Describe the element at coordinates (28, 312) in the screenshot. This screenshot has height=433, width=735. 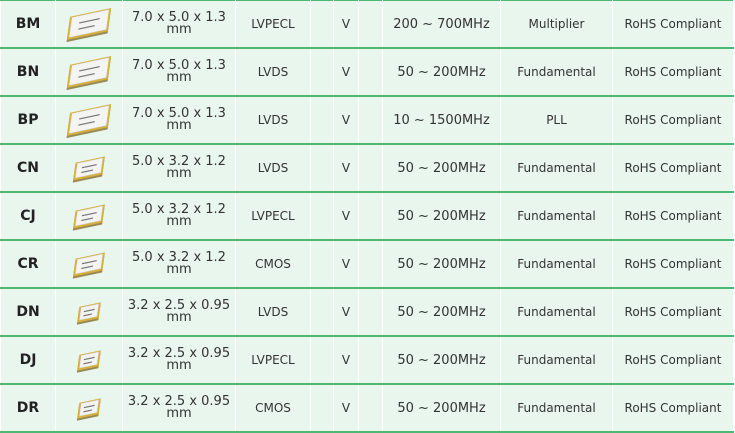
I see `part-code: DN` at that location.